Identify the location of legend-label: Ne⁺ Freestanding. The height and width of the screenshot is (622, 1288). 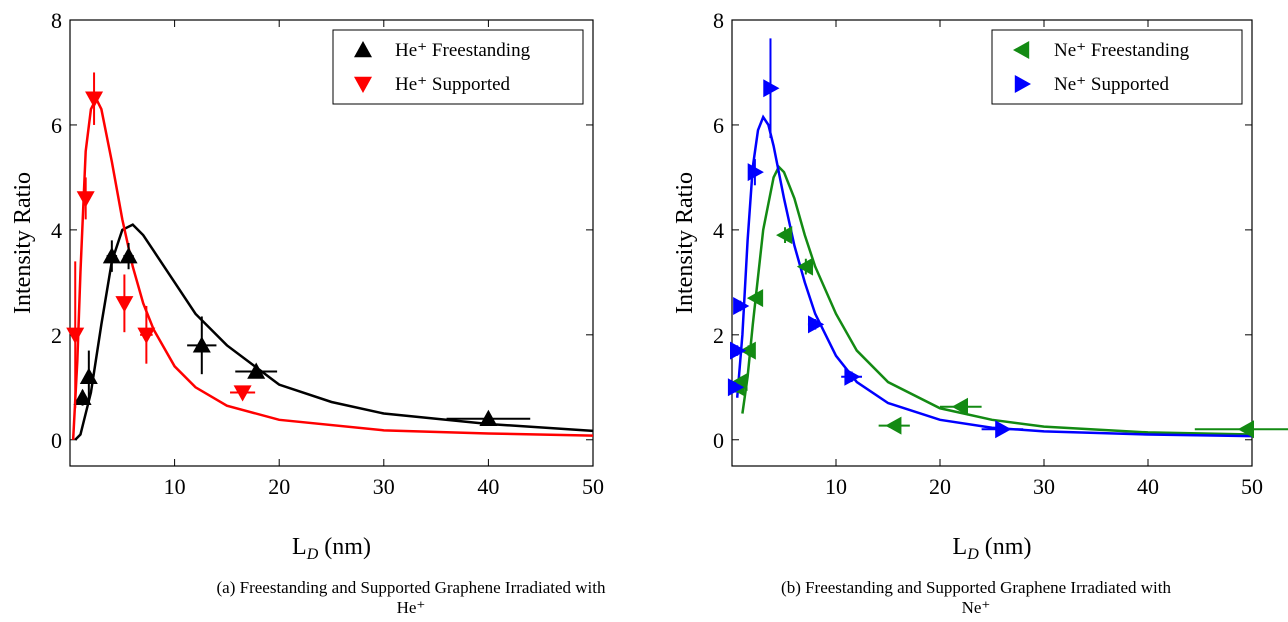
(1122, 50).